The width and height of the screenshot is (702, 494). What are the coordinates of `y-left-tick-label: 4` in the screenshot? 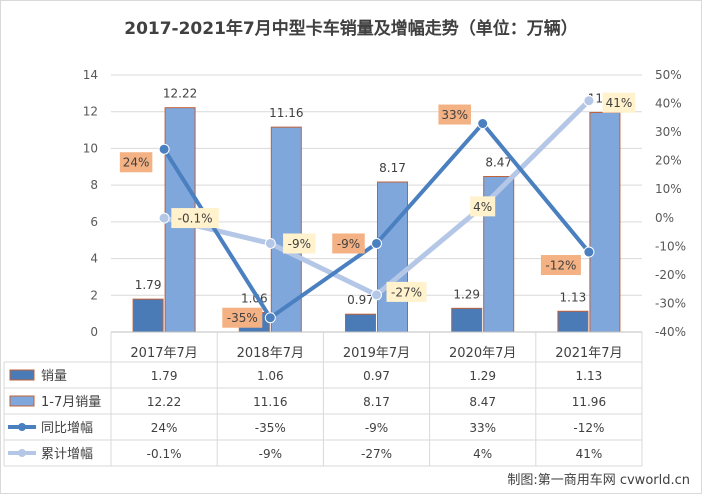 It's located at (94, 259).